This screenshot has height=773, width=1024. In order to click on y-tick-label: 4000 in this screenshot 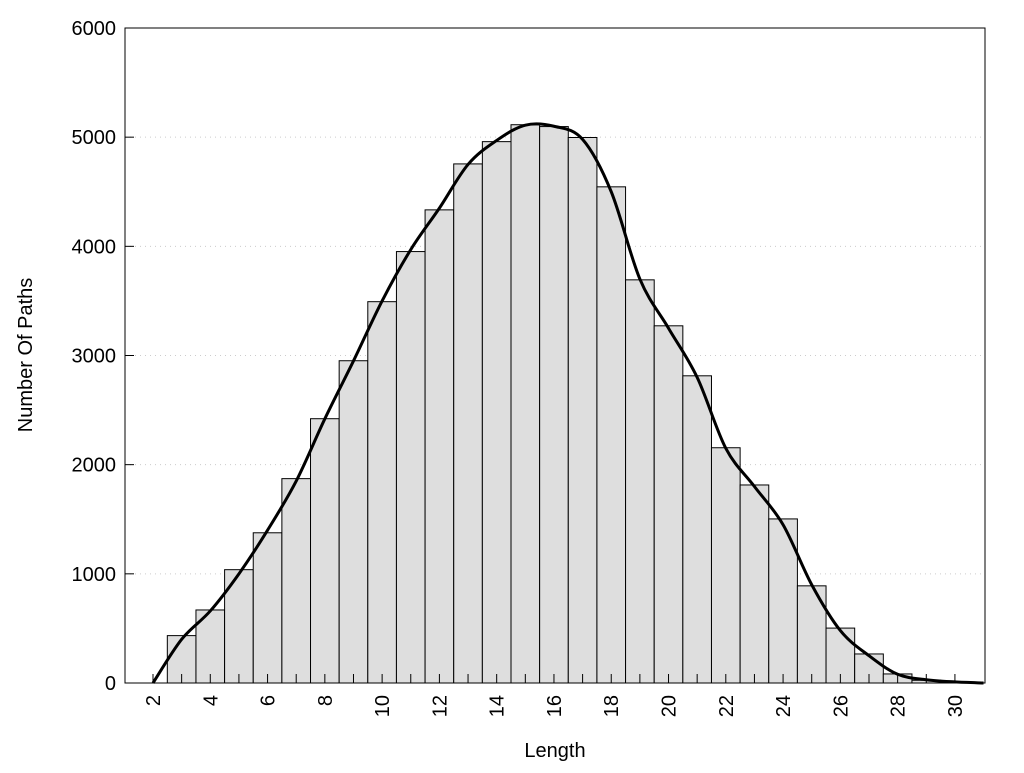, I will do `click(94, 247)`.